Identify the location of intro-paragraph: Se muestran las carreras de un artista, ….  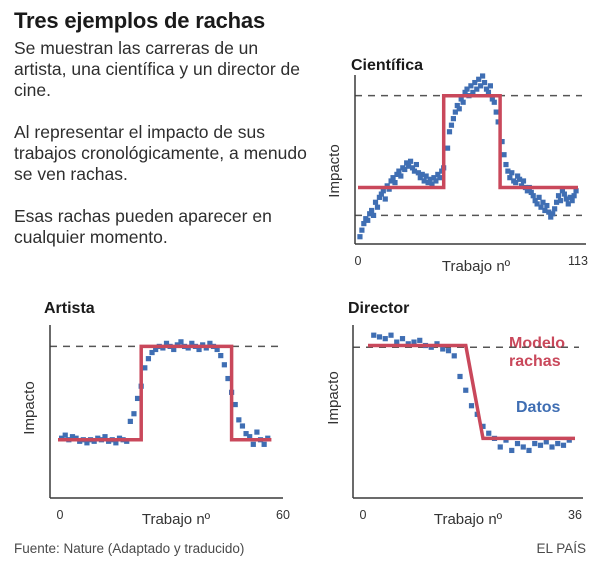
(157, 69).